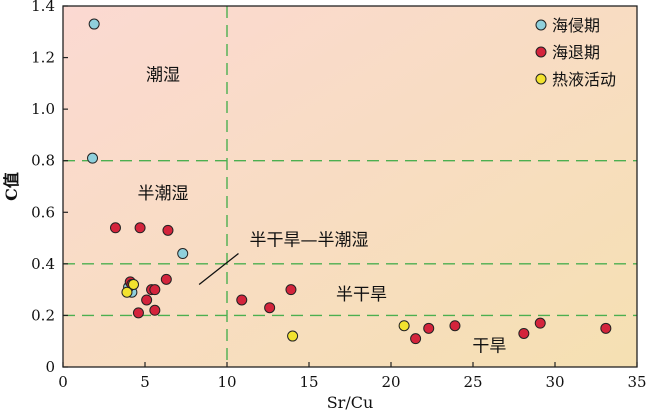 The width and height of the screenshot is (650, 413). I want to click on legend-label: 热液活动, so click(584, 79).